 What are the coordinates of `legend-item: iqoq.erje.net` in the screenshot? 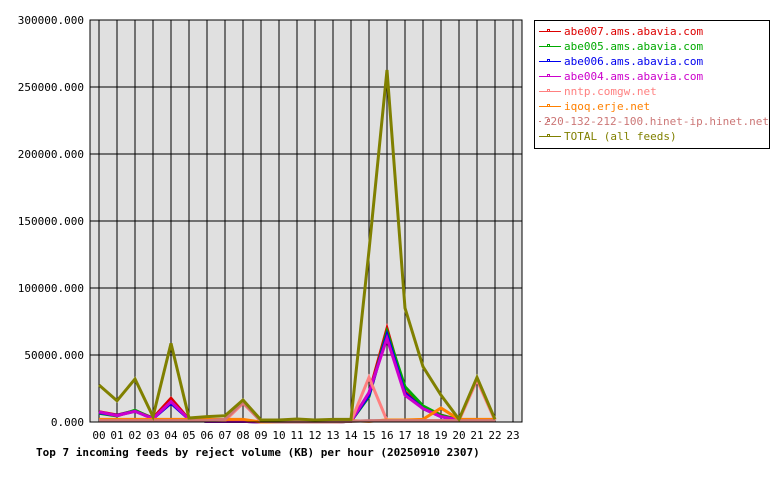 It's located at (654, 106).